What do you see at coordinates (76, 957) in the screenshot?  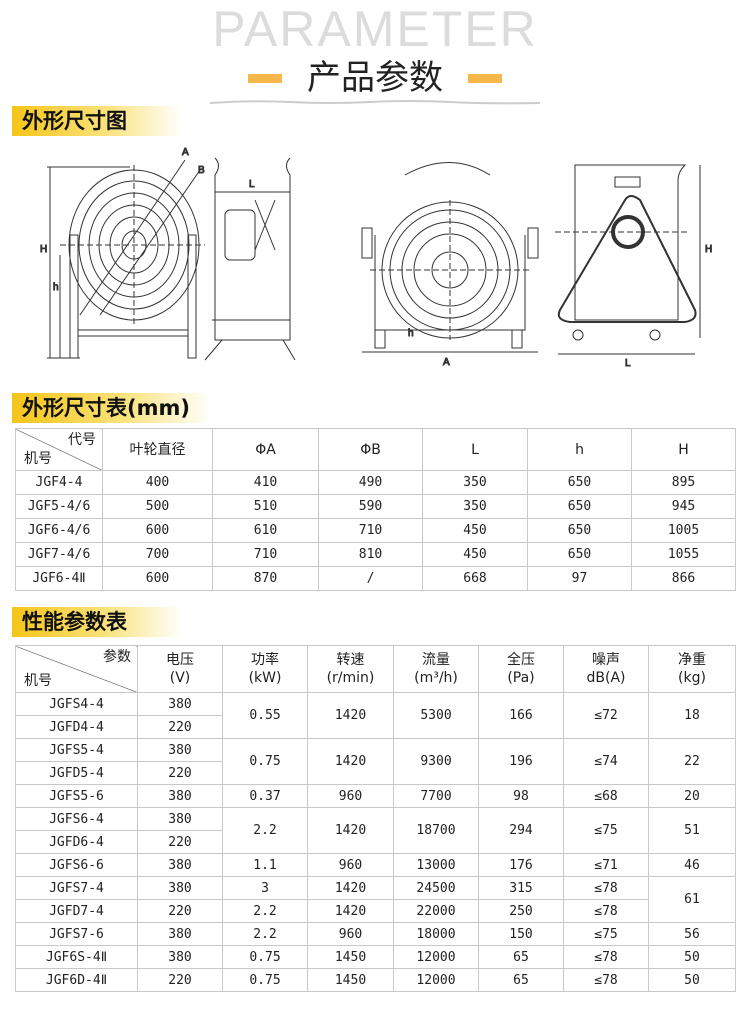 I see `model-cell: JGF6S-4Ⅱ` at bounding box center [76, 957].